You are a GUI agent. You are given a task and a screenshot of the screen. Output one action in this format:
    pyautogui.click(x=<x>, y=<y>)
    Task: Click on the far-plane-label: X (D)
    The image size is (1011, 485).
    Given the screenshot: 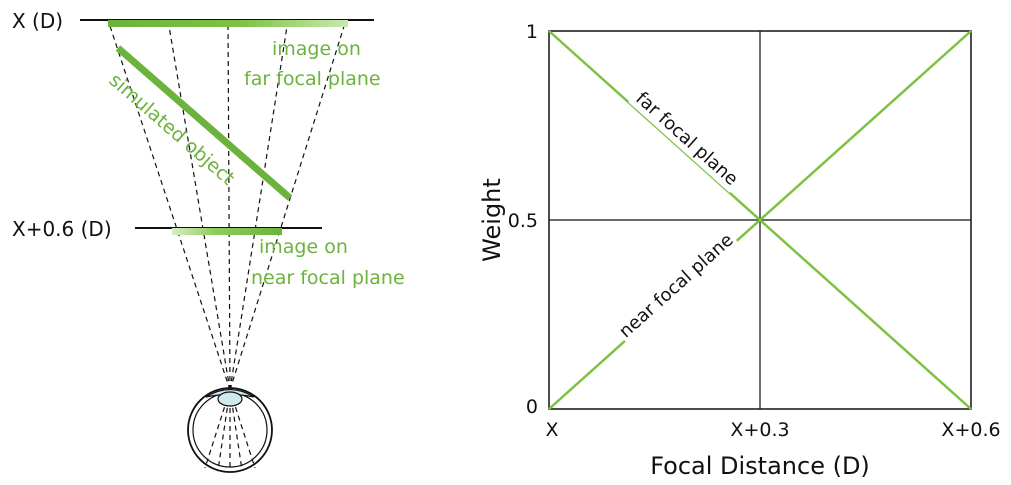 What is the action you would take?
    pyautogui.click(x=37, y=21)
    